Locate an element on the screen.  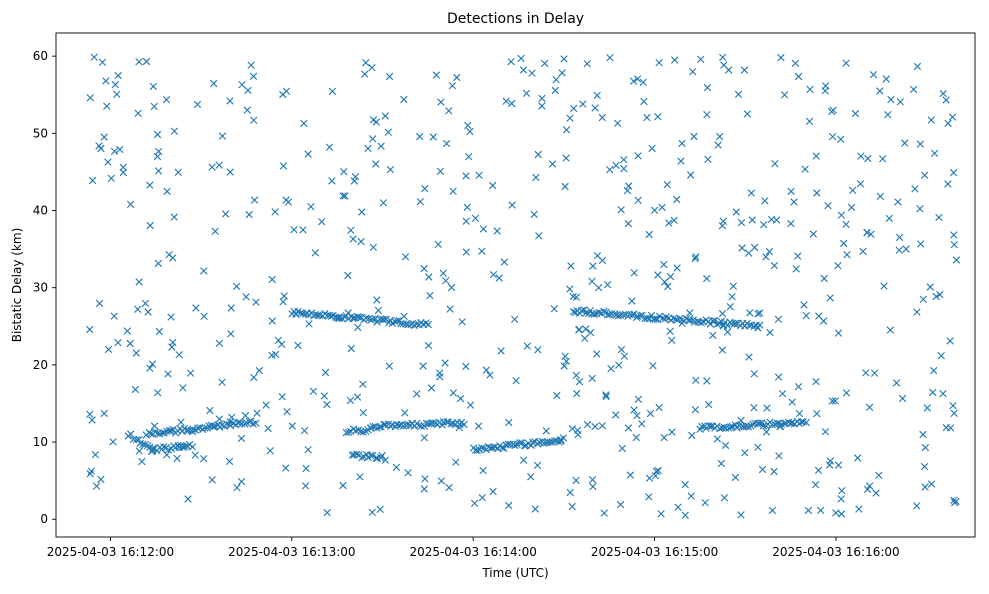
y-tick-label: 10 is located at coordinates (40, 442).